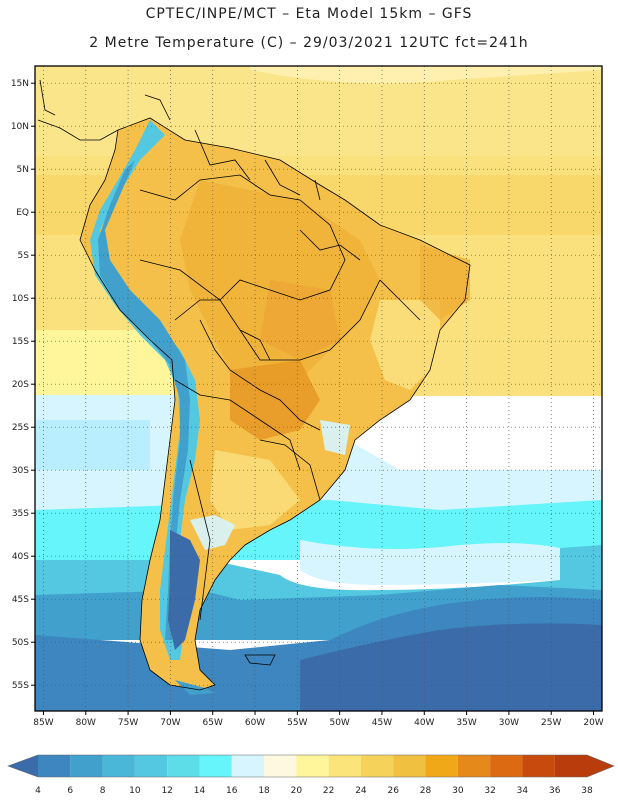  Describe the element at coordinates (128, 723) in the screenshot. I see `lon-label: 75W` at that location.